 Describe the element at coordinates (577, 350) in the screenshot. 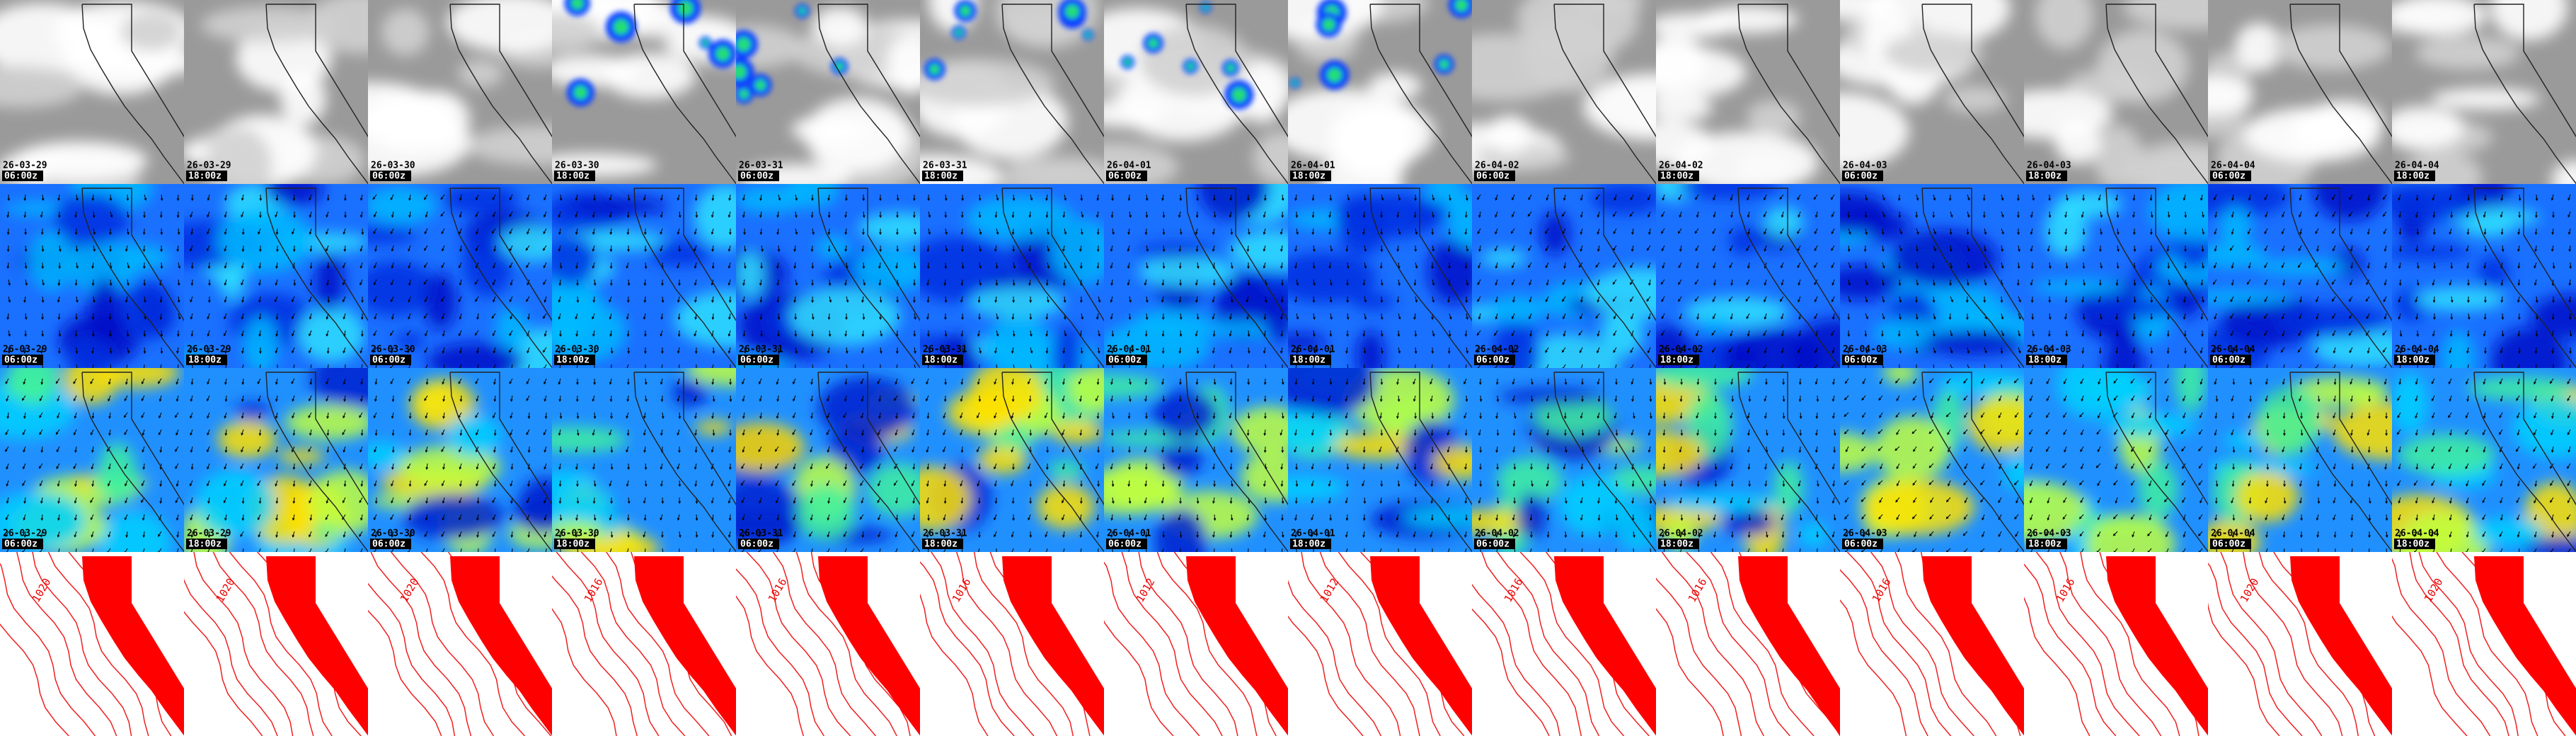

I see `frame-date: 26-03-30` at that location.